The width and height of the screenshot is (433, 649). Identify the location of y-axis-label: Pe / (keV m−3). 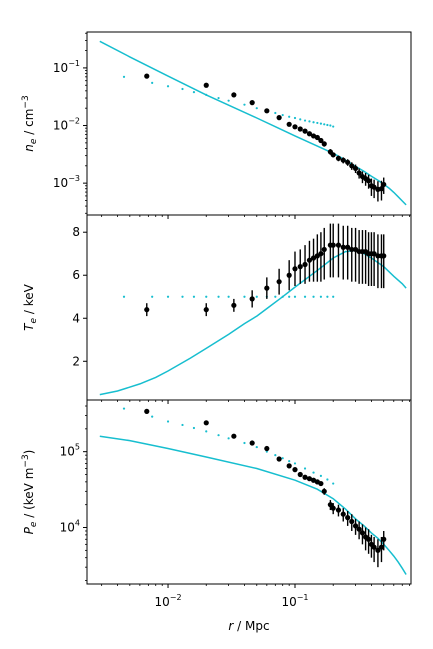
(30, 492).